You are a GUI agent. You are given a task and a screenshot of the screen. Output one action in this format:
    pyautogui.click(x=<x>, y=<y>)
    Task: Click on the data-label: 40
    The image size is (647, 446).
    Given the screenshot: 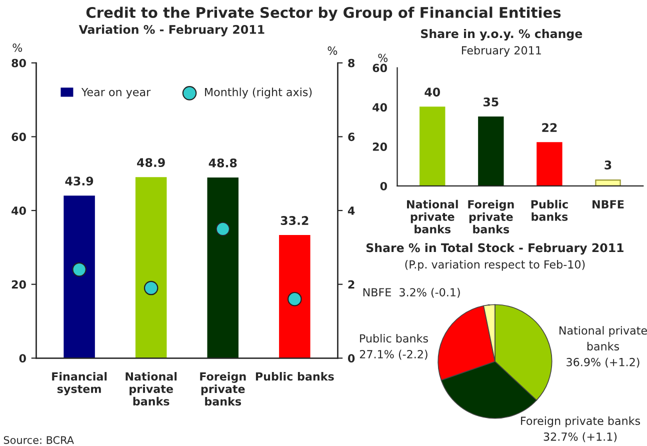 What is the action you would take?
    pyautogui.click(x=432, y=92)
    